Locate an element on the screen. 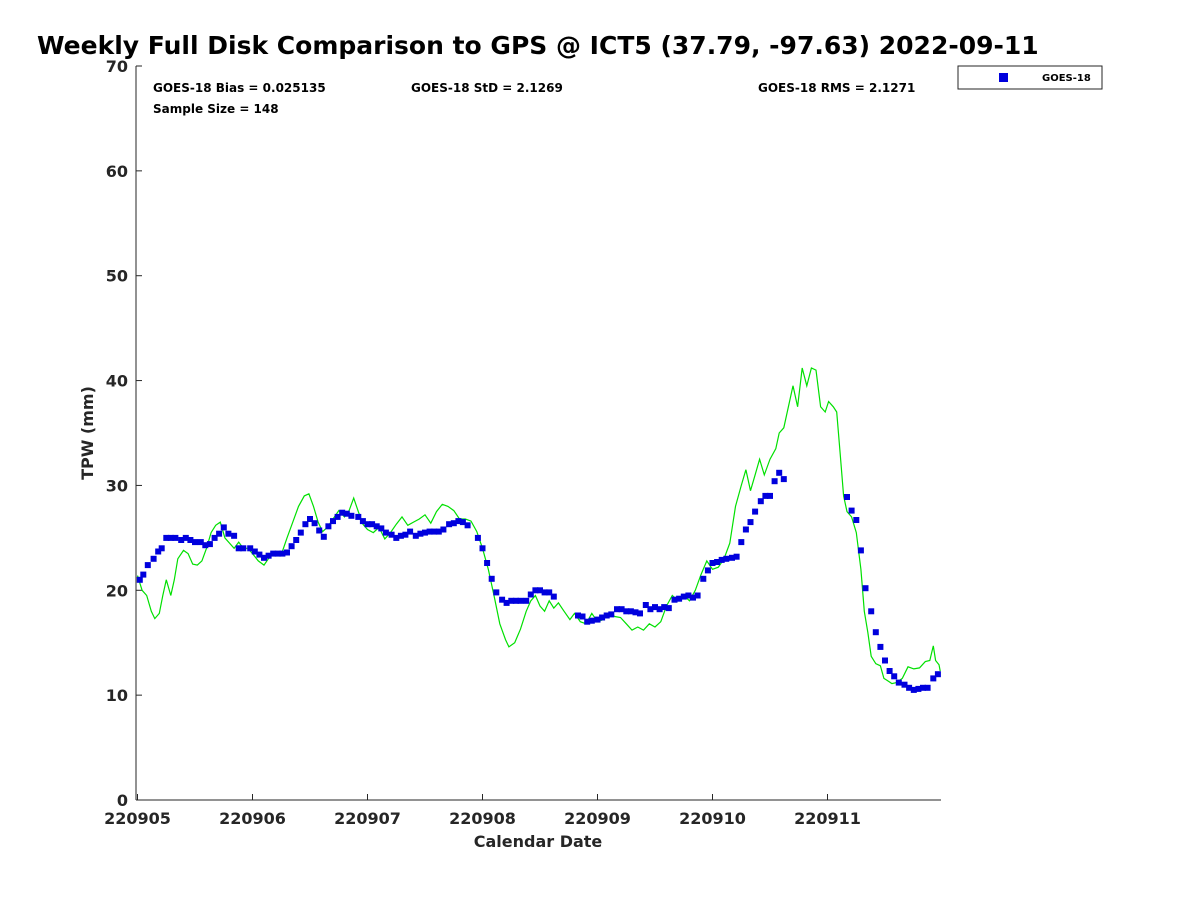 The width and height of the screenshot is (1200, 900). x-tick-label: 220911 is located at coordinates (827, 818).